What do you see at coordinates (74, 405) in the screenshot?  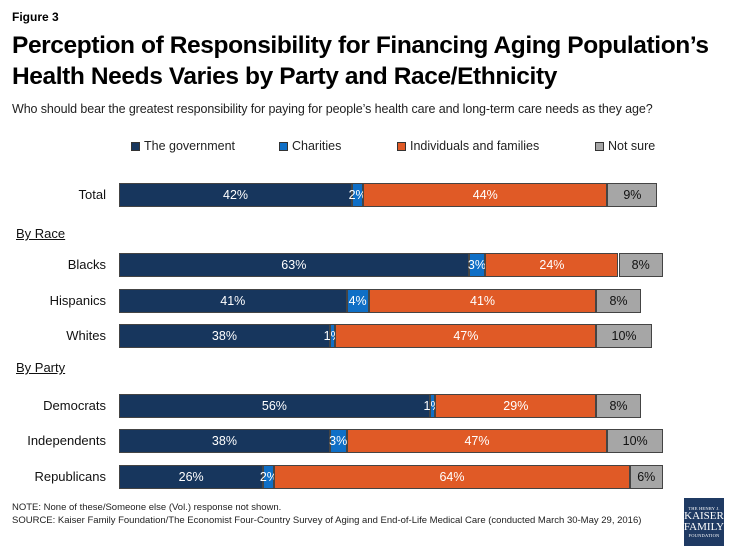 I see `category-label-democrats: Democrats` at bounding box center [74, 405].